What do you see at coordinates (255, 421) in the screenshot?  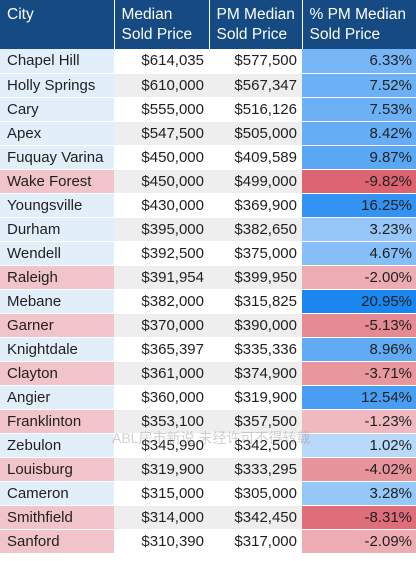 I see `pm-median-price-cell: $357,500` at bounding box center [255, 421].